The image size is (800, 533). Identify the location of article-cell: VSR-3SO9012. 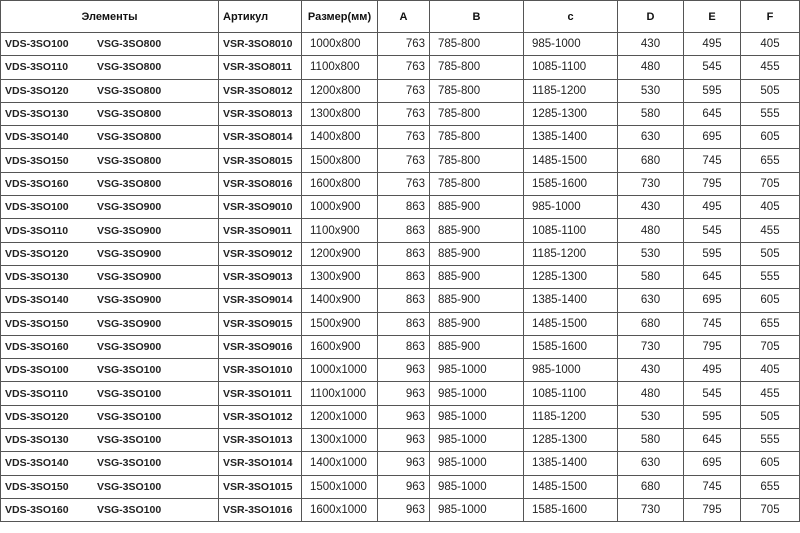
(260, 253).